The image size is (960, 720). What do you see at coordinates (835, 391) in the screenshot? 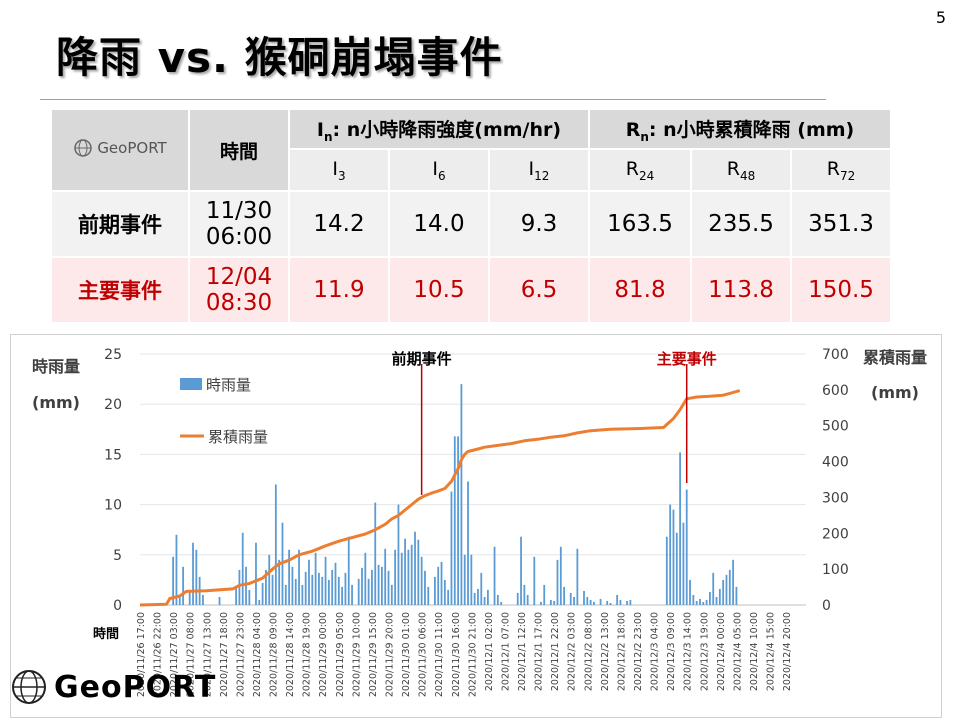
I see `right-tick-label: 600` at bounding box center [835, 391].